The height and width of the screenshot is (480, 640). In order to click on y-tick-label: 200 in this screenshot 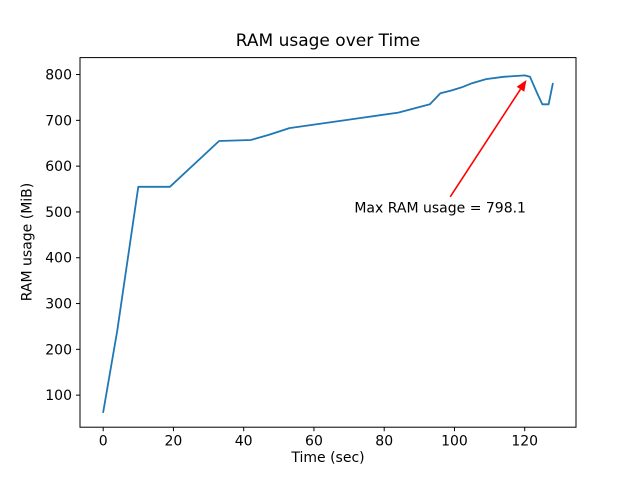, I will do `click(58, 350)`.